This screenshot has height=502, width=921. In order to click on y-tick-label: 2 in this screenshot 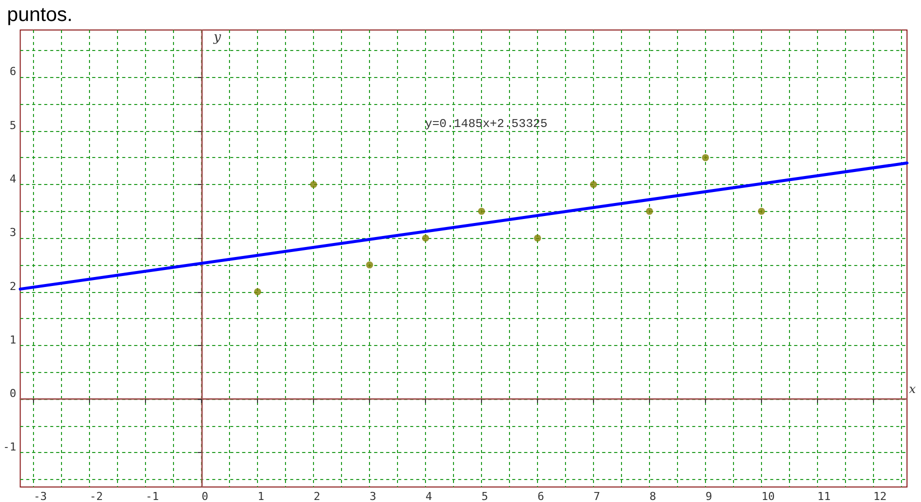, I will do `click(13, 286)`.